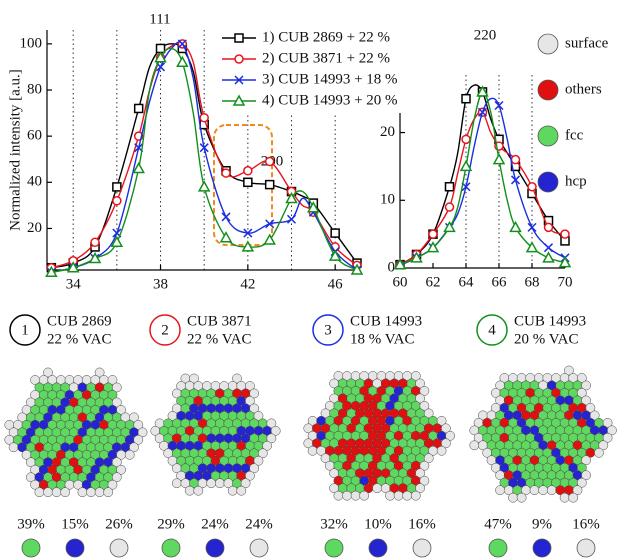 This screenshot has width=626, height=560. What do you see at coordinates (485, 35) in the screenshot?
I see `annotation: 220` at bounding box center [485, 35].